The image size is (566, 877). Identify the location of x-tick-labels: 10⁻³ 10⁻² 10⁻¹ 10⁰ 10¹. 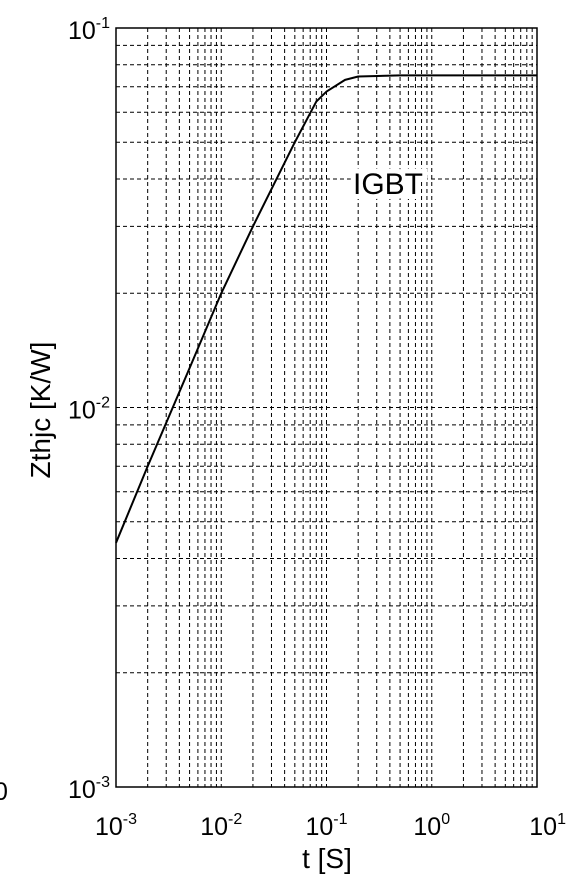
(330, 826).